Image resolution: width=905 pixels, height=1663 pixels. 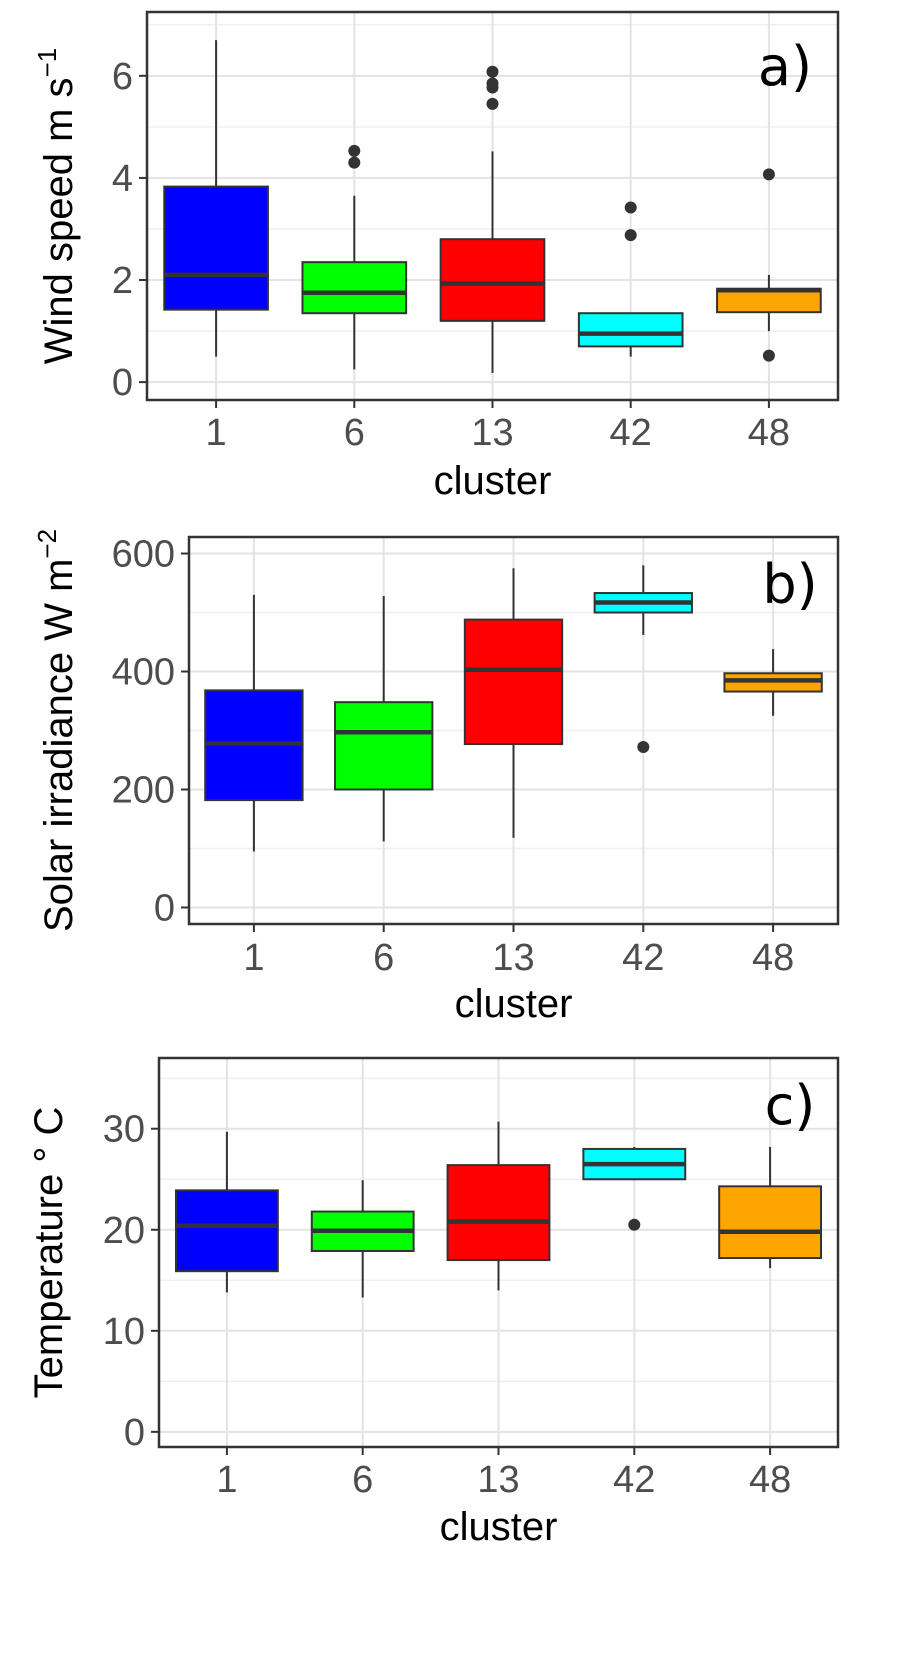 What do you see at coordinates (143, 555) in the screenshot?
I see `y-tick-label: 600` at bounding box center [143, 555].